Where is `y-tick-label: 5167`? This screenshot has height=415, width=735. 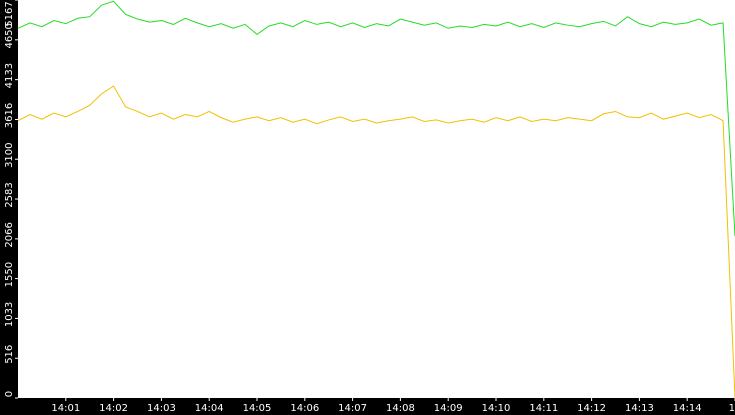 y-tick-label: 5167 is located at coordinates (9, 13).